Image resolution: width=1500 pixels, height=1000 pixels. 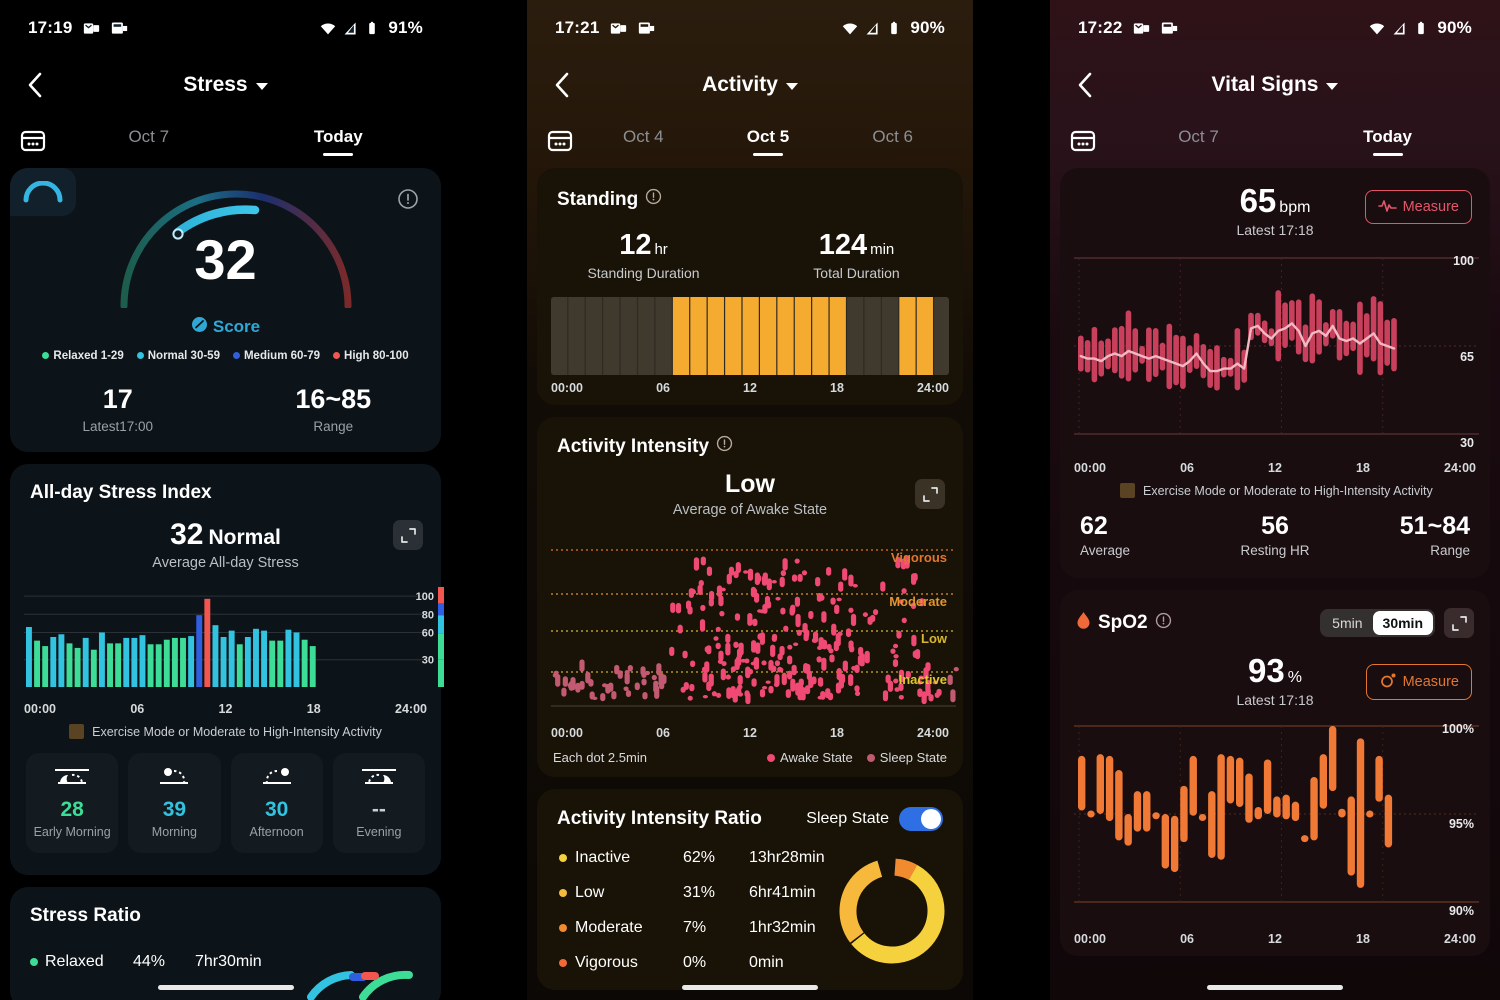 I want to click on avg-value: 32, so click(x=187, y=534).